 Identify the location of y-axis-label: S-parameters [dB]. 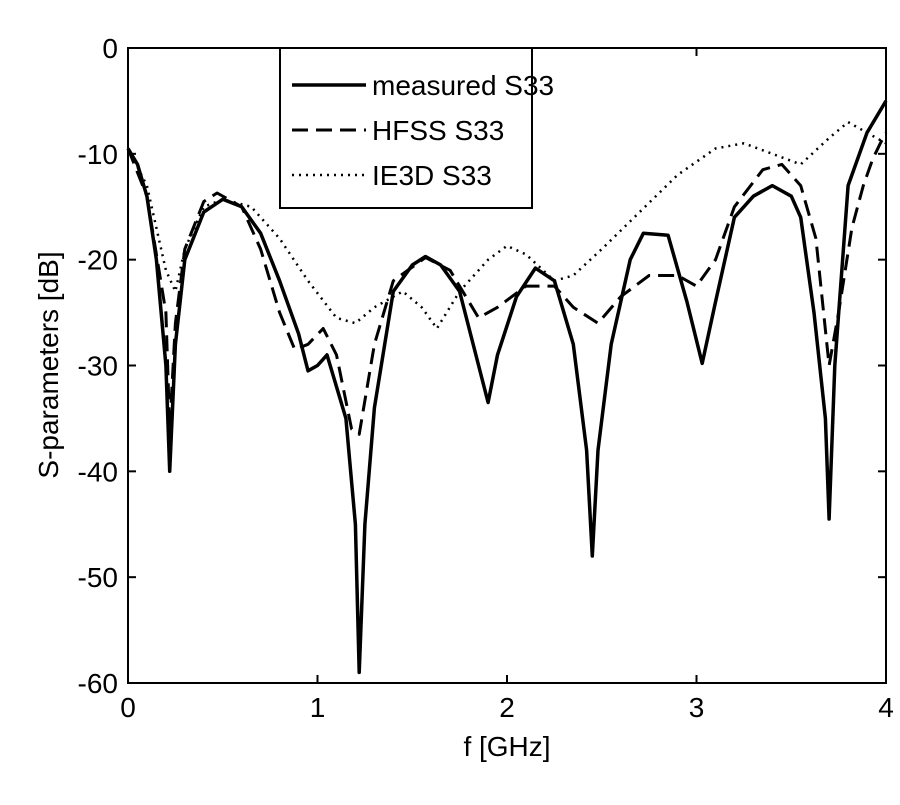
(48, 364).